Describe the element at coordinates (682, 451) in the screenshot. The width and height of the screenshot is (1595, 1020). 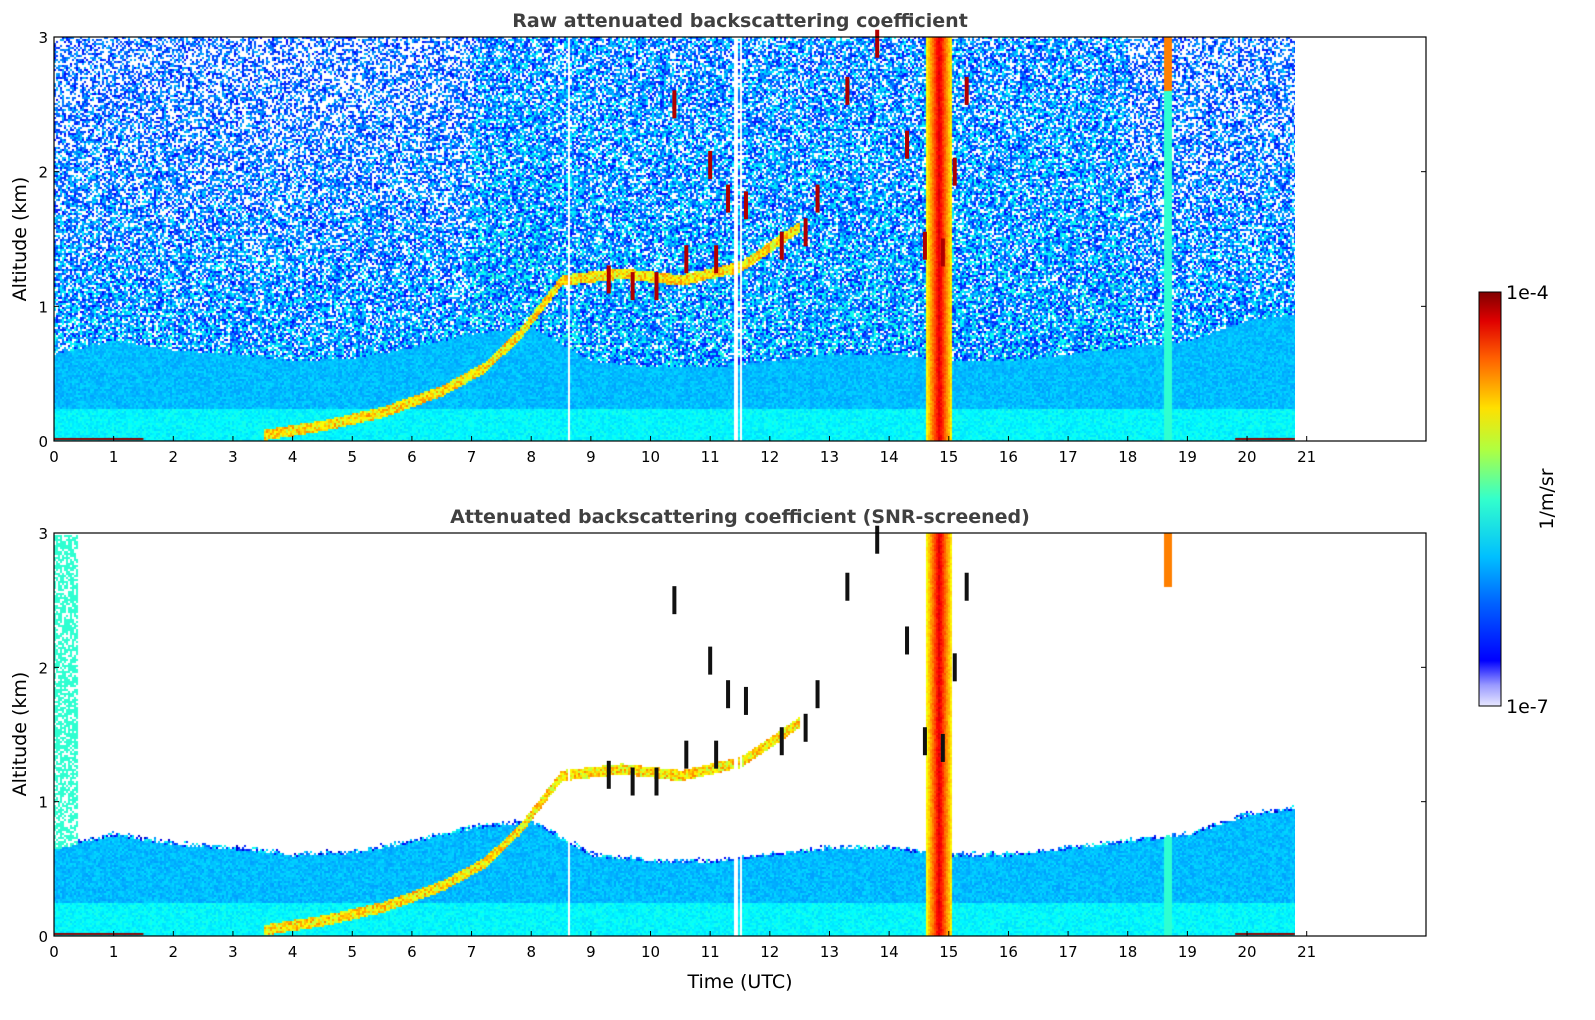
I see `panel1-x-ticks: 0 1 2 3 4 5 6 7 8 9 10 11 12 13 14 15 16 17 18 19 20 21` at that location.